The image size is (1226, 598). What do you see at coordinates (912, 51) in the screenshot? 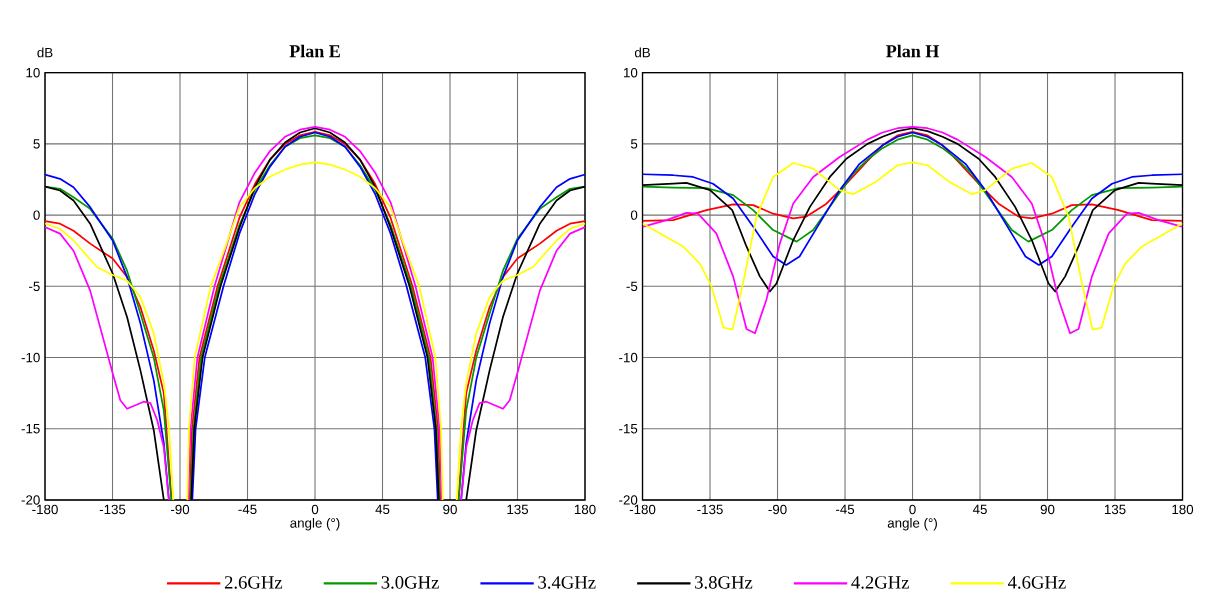
I see `chart-title: Plan H` at bounding box center [912, 51].